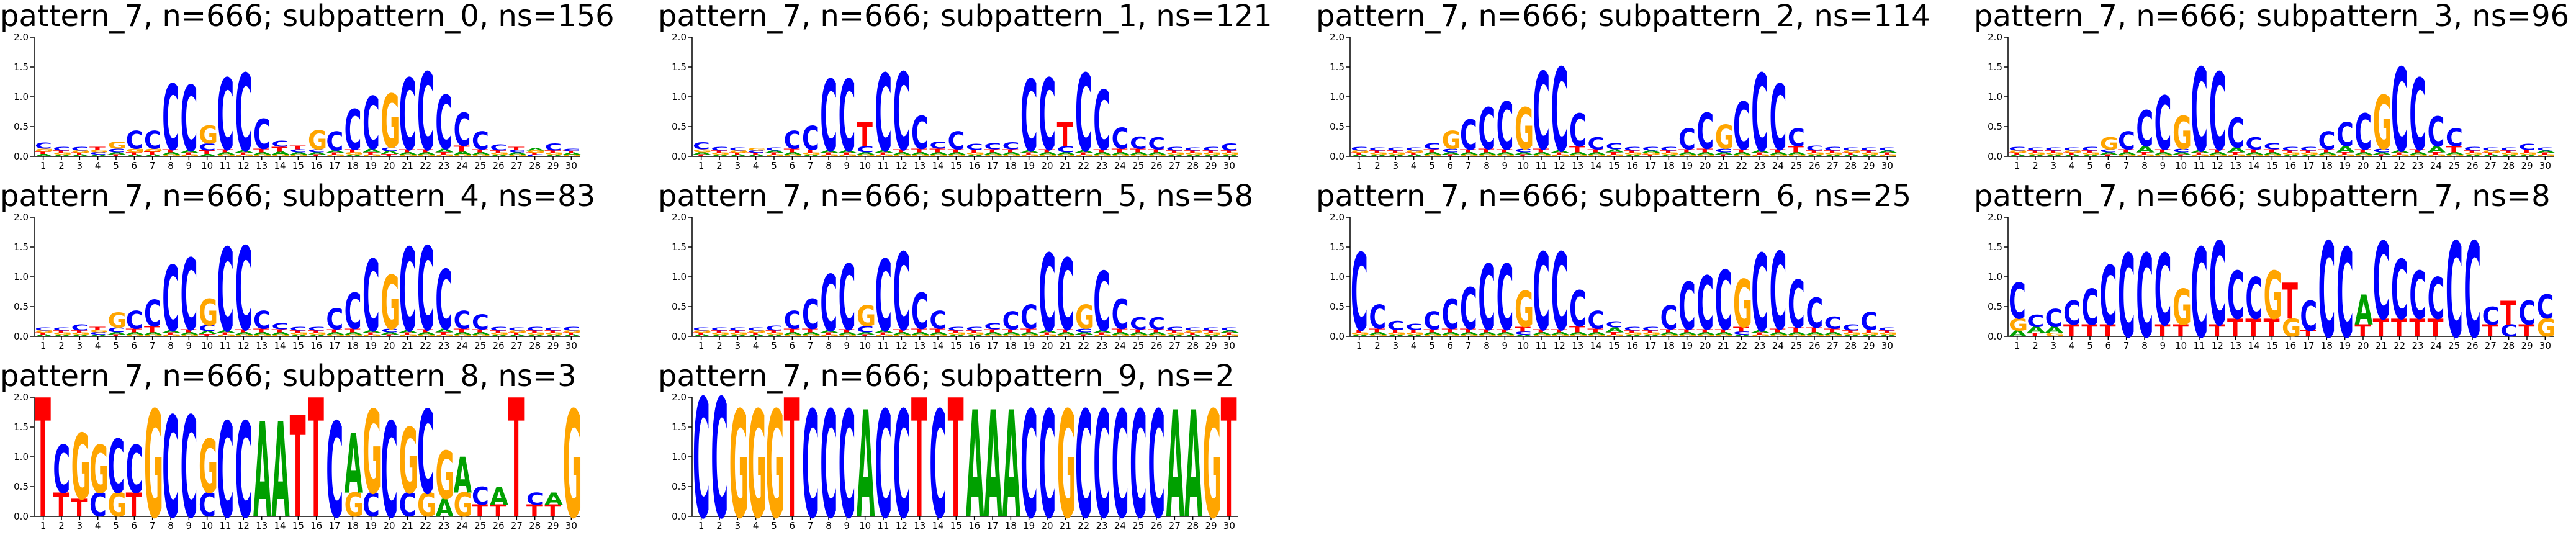 Image resolution: width=2576 pixels, height=540 pixels. Describe the element at coordinates (992, 525) in the screenshot. I see `x-tick-label: 17` at that location.